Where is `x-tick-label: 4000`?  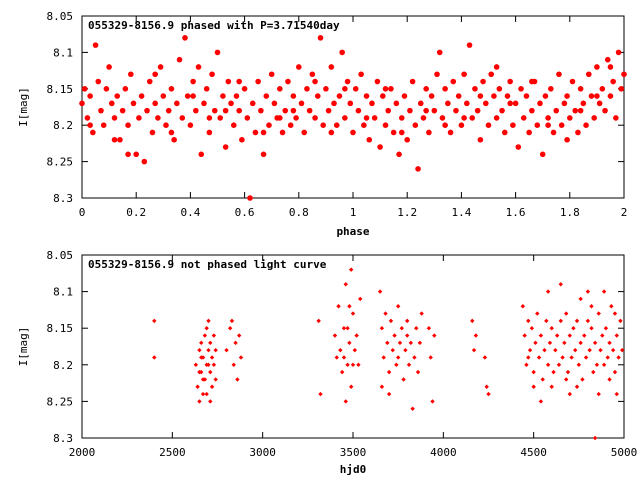
x-tick-label: 4000 is located at coordinates (443, 452).